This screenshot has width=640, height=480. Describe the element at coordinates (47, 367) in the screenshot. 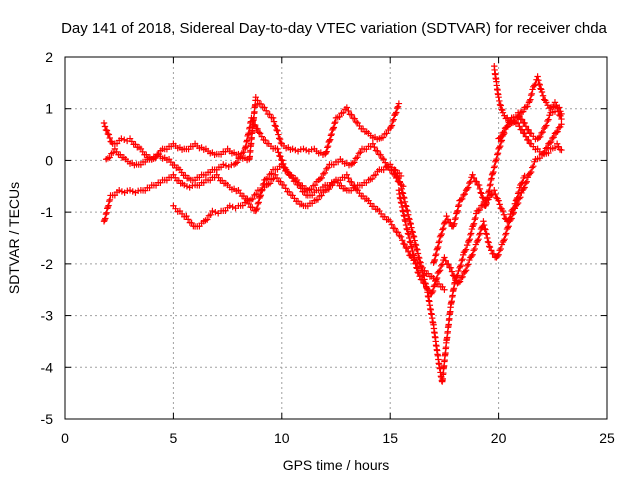

I see `y-tick-label: -4` at that location.